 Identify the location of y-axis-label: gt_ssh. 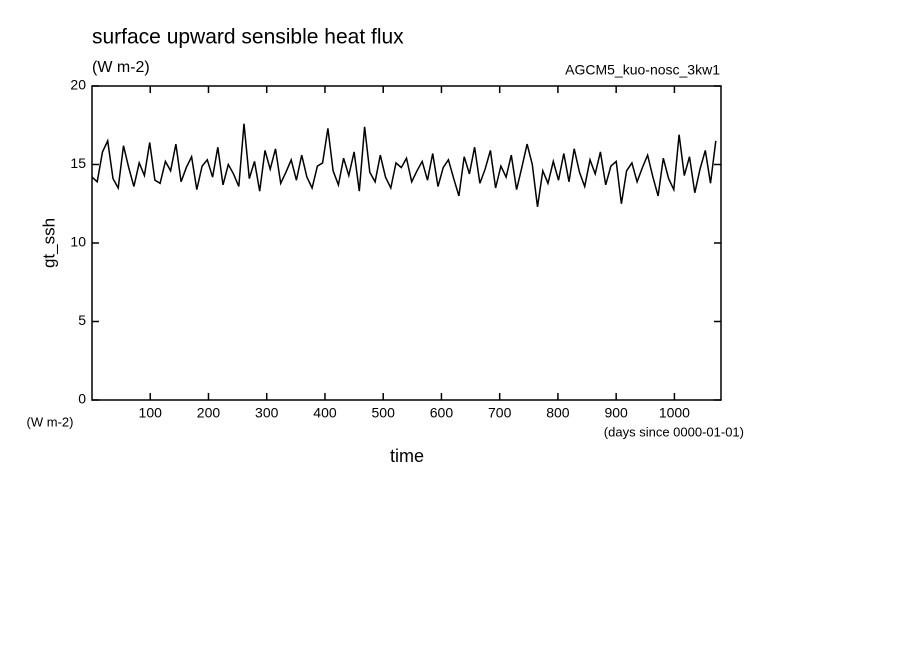
(48, 243).